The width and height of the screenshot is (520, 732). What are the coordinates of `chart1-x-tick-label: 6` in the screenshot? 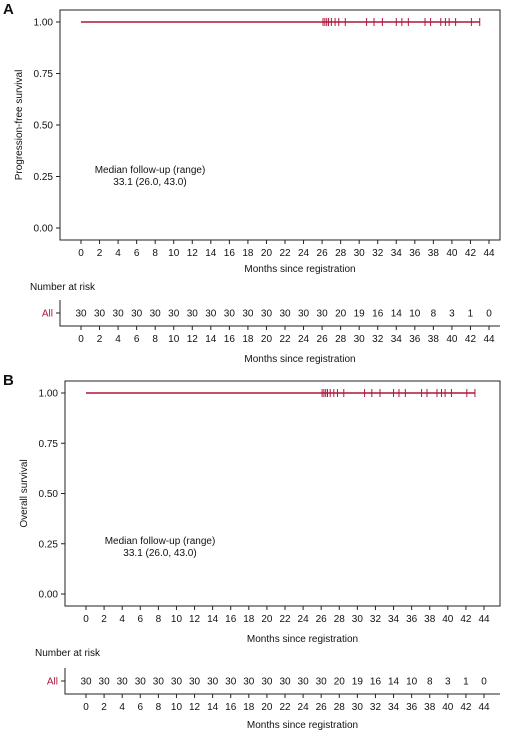 It's located at (137, 253).